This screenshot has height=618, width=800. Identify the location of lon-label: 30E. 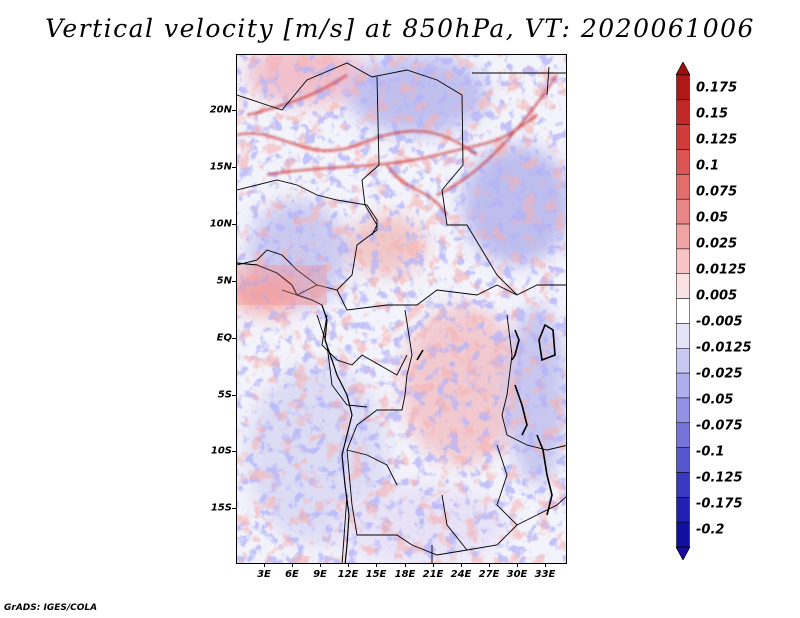
(517, 574).